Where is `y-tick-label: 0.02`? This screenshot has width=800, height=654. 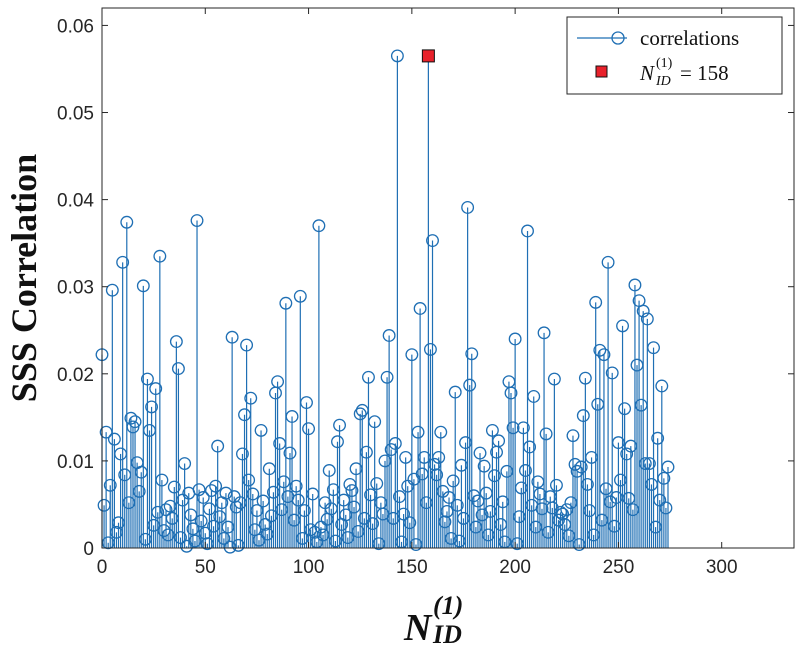
y-tick-label: 0.02 is located at coordinates (75, 375).